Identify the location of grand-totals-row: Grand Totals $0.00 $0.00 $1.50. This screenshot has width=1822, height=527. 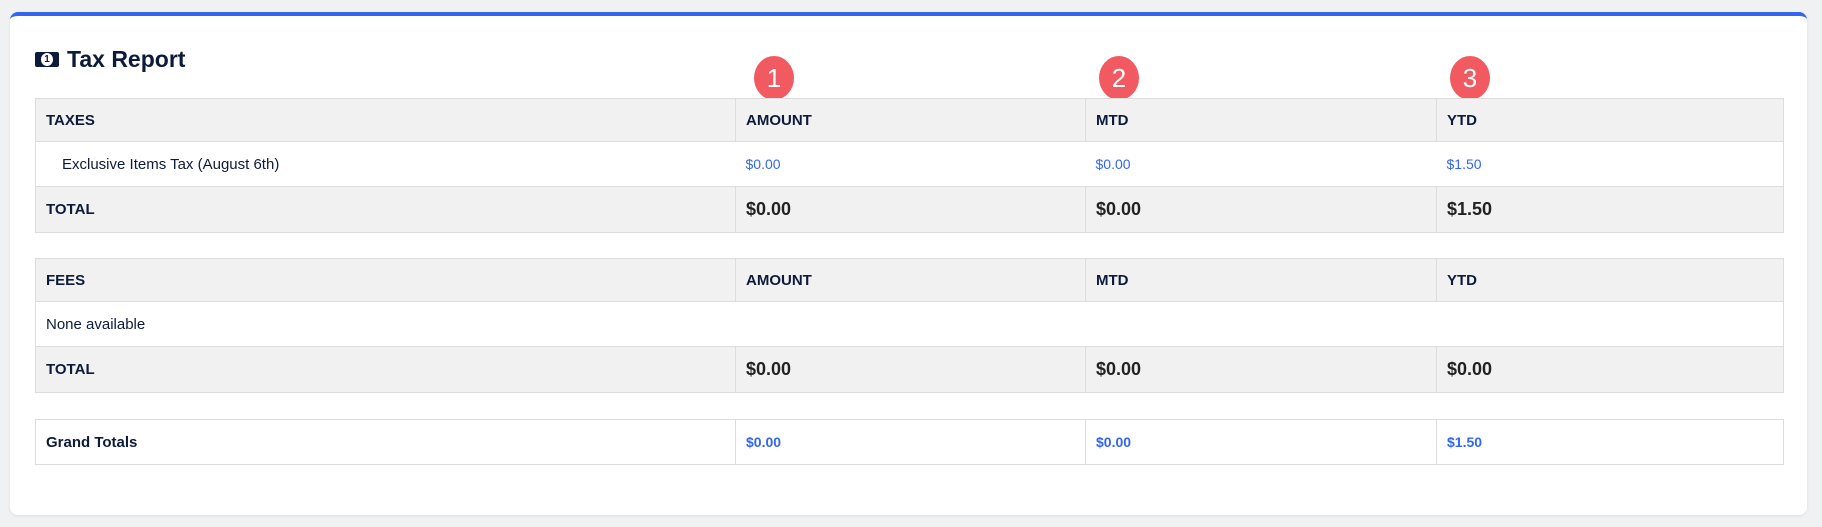
(909, 442).